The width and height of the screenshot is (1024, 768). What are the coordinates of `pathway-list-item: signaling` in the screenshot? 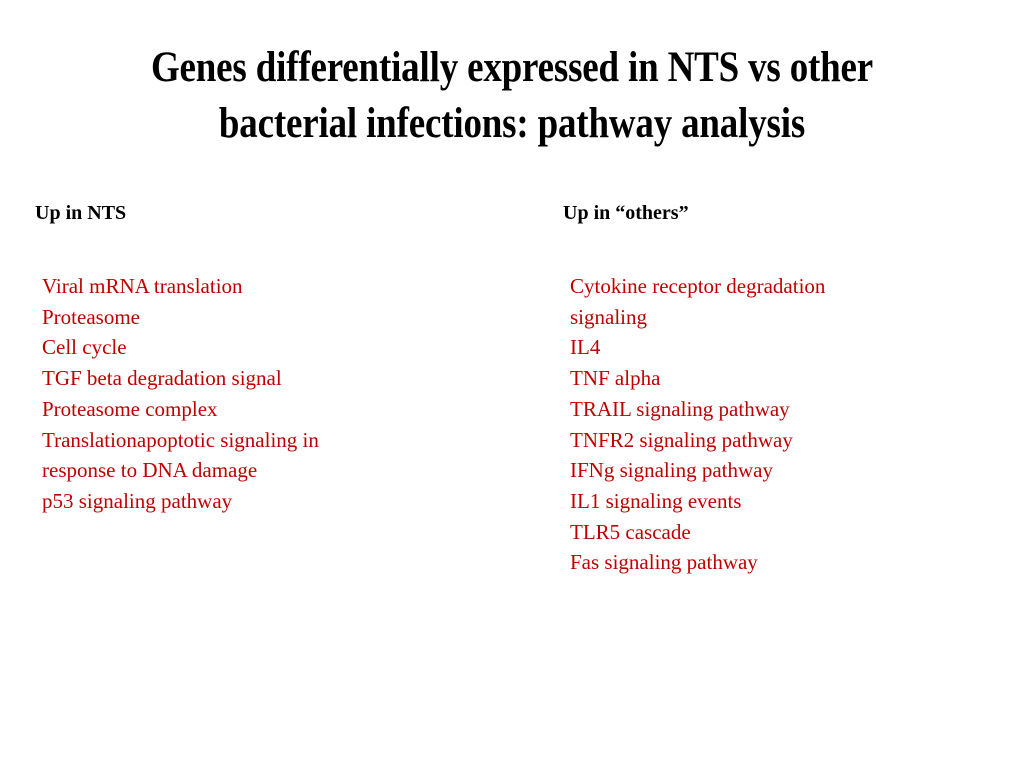 It's located at (608, 316).